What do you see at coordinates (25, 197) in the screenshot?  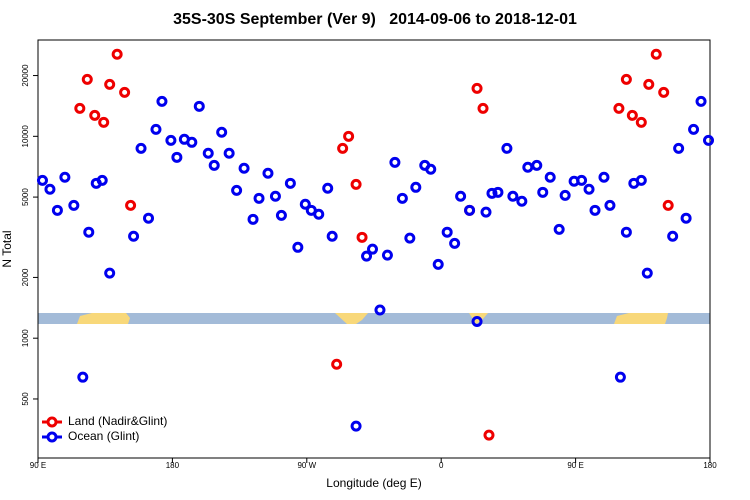 I see `y-tick-label: 5000` at bounding box center [25, 197].